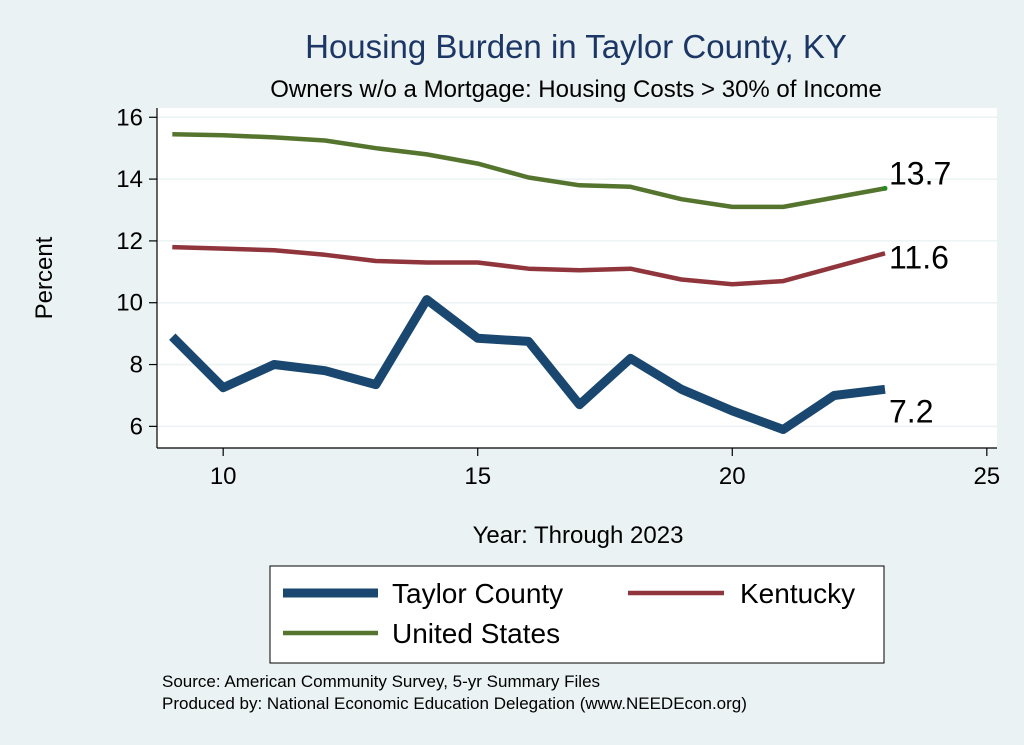 This screenshot has width=1024, height=745. What do you see at coordinates (129, 179) in the screenshot?
I see `y-tick-label-14: 14` at bounding box center [129, 179].